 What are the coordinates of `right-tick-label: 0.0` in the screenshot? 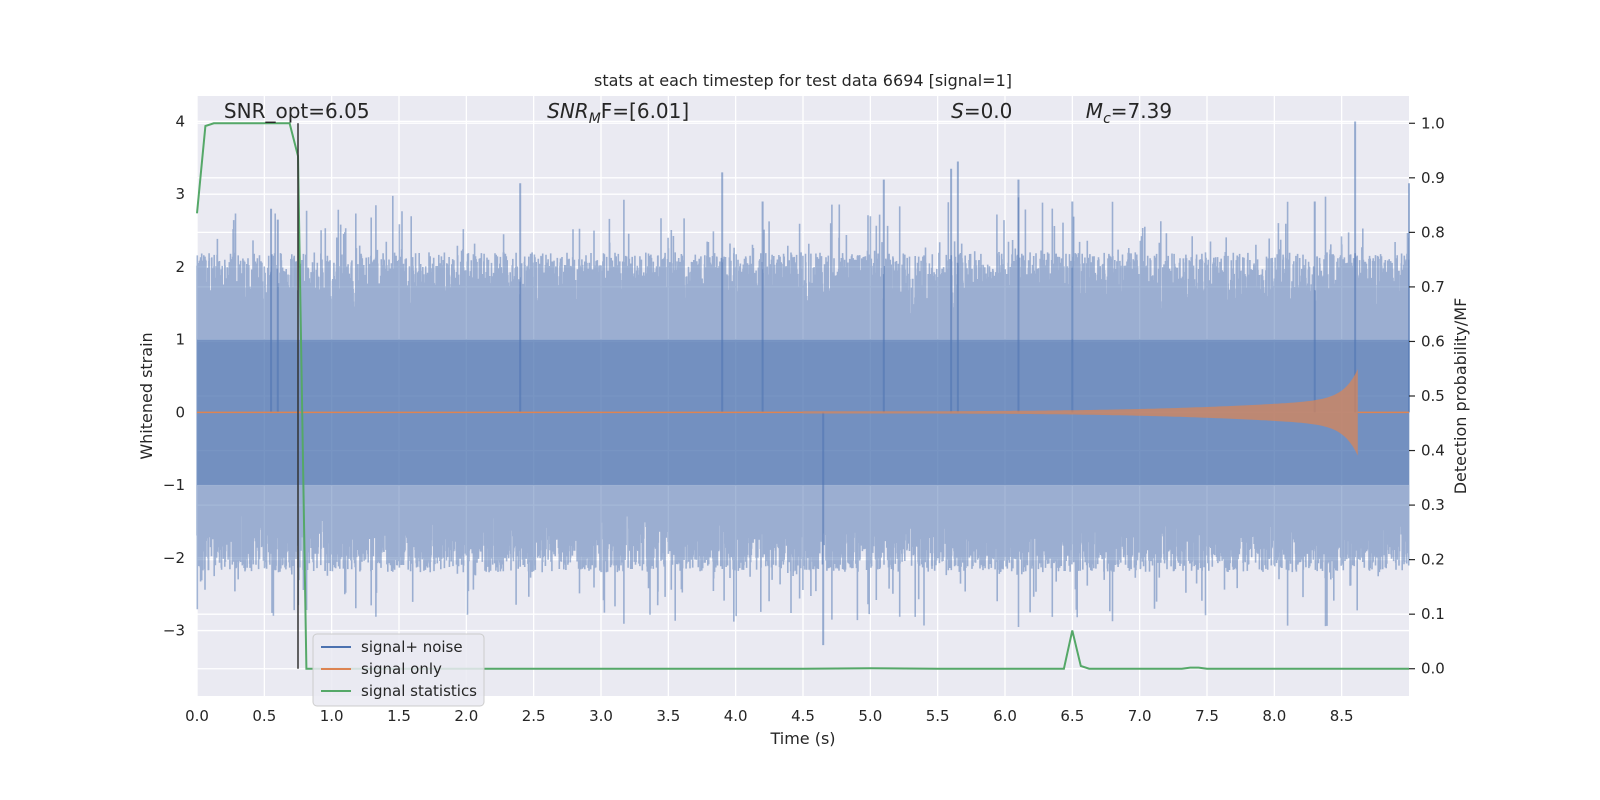 It's located at (1433, 669).